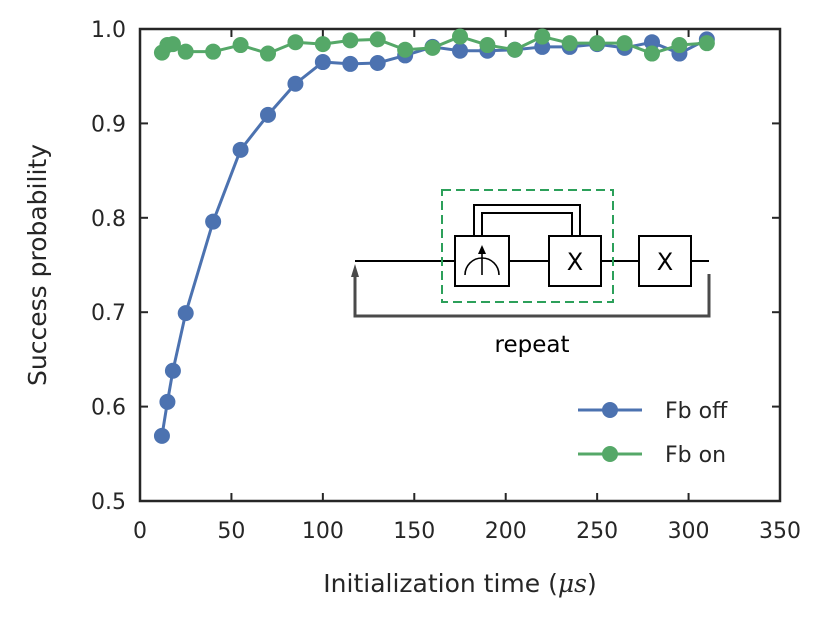  What do you see at coordinates (37, 265) in the screenshot?
I see `y-axis-label: Success probability` at bounding box center [37, 265].